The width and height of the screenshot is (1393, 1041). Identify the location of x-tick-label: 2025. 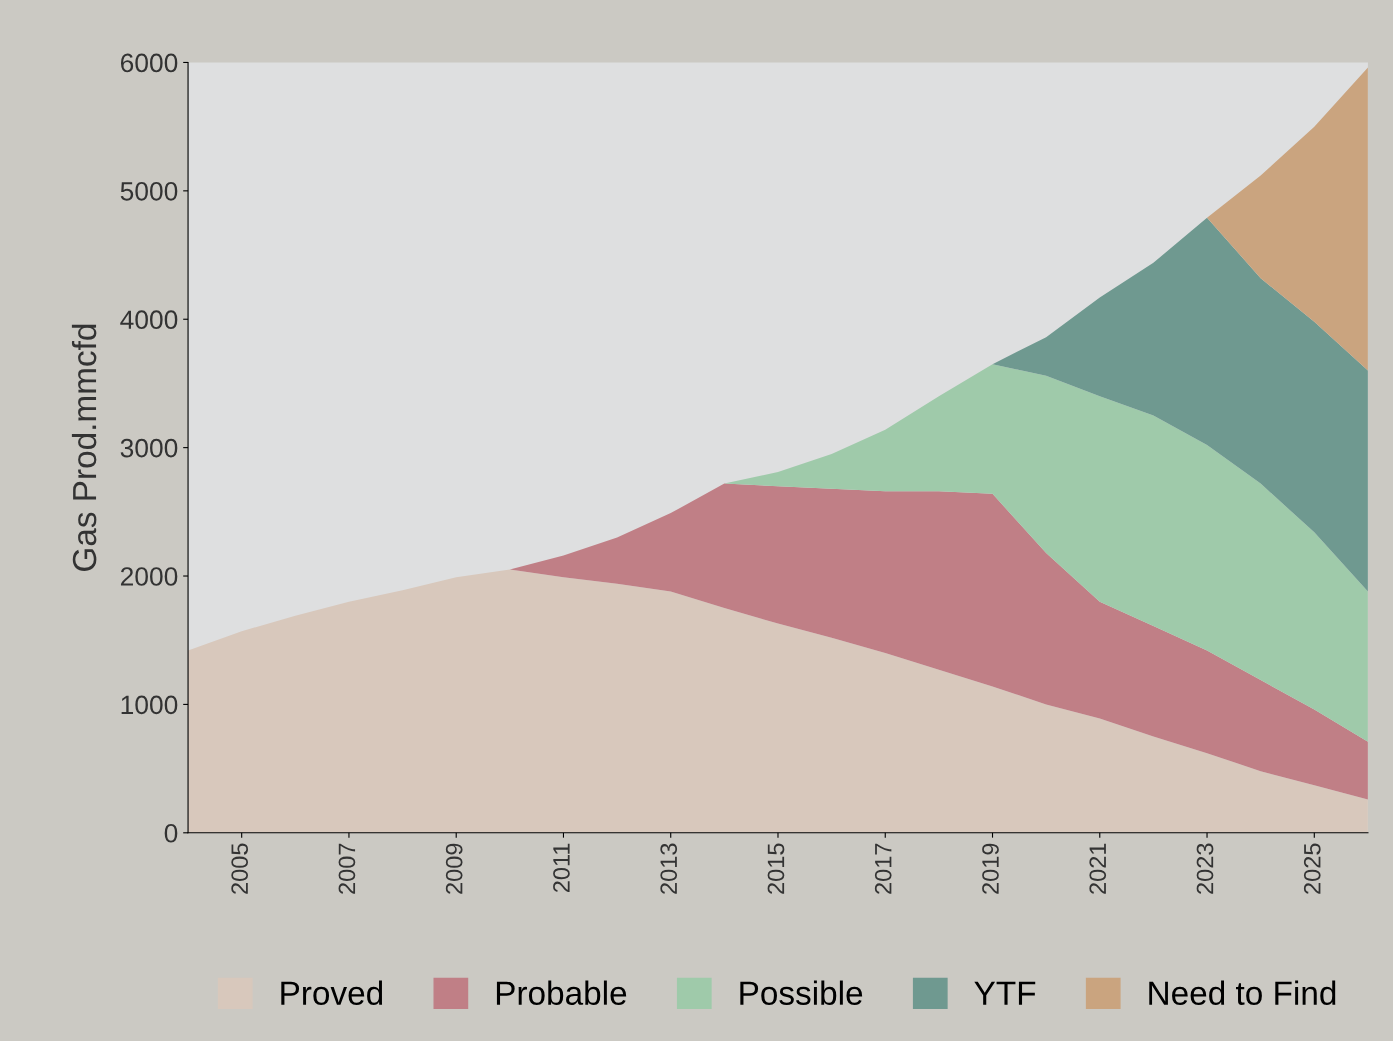
(1312, 868).